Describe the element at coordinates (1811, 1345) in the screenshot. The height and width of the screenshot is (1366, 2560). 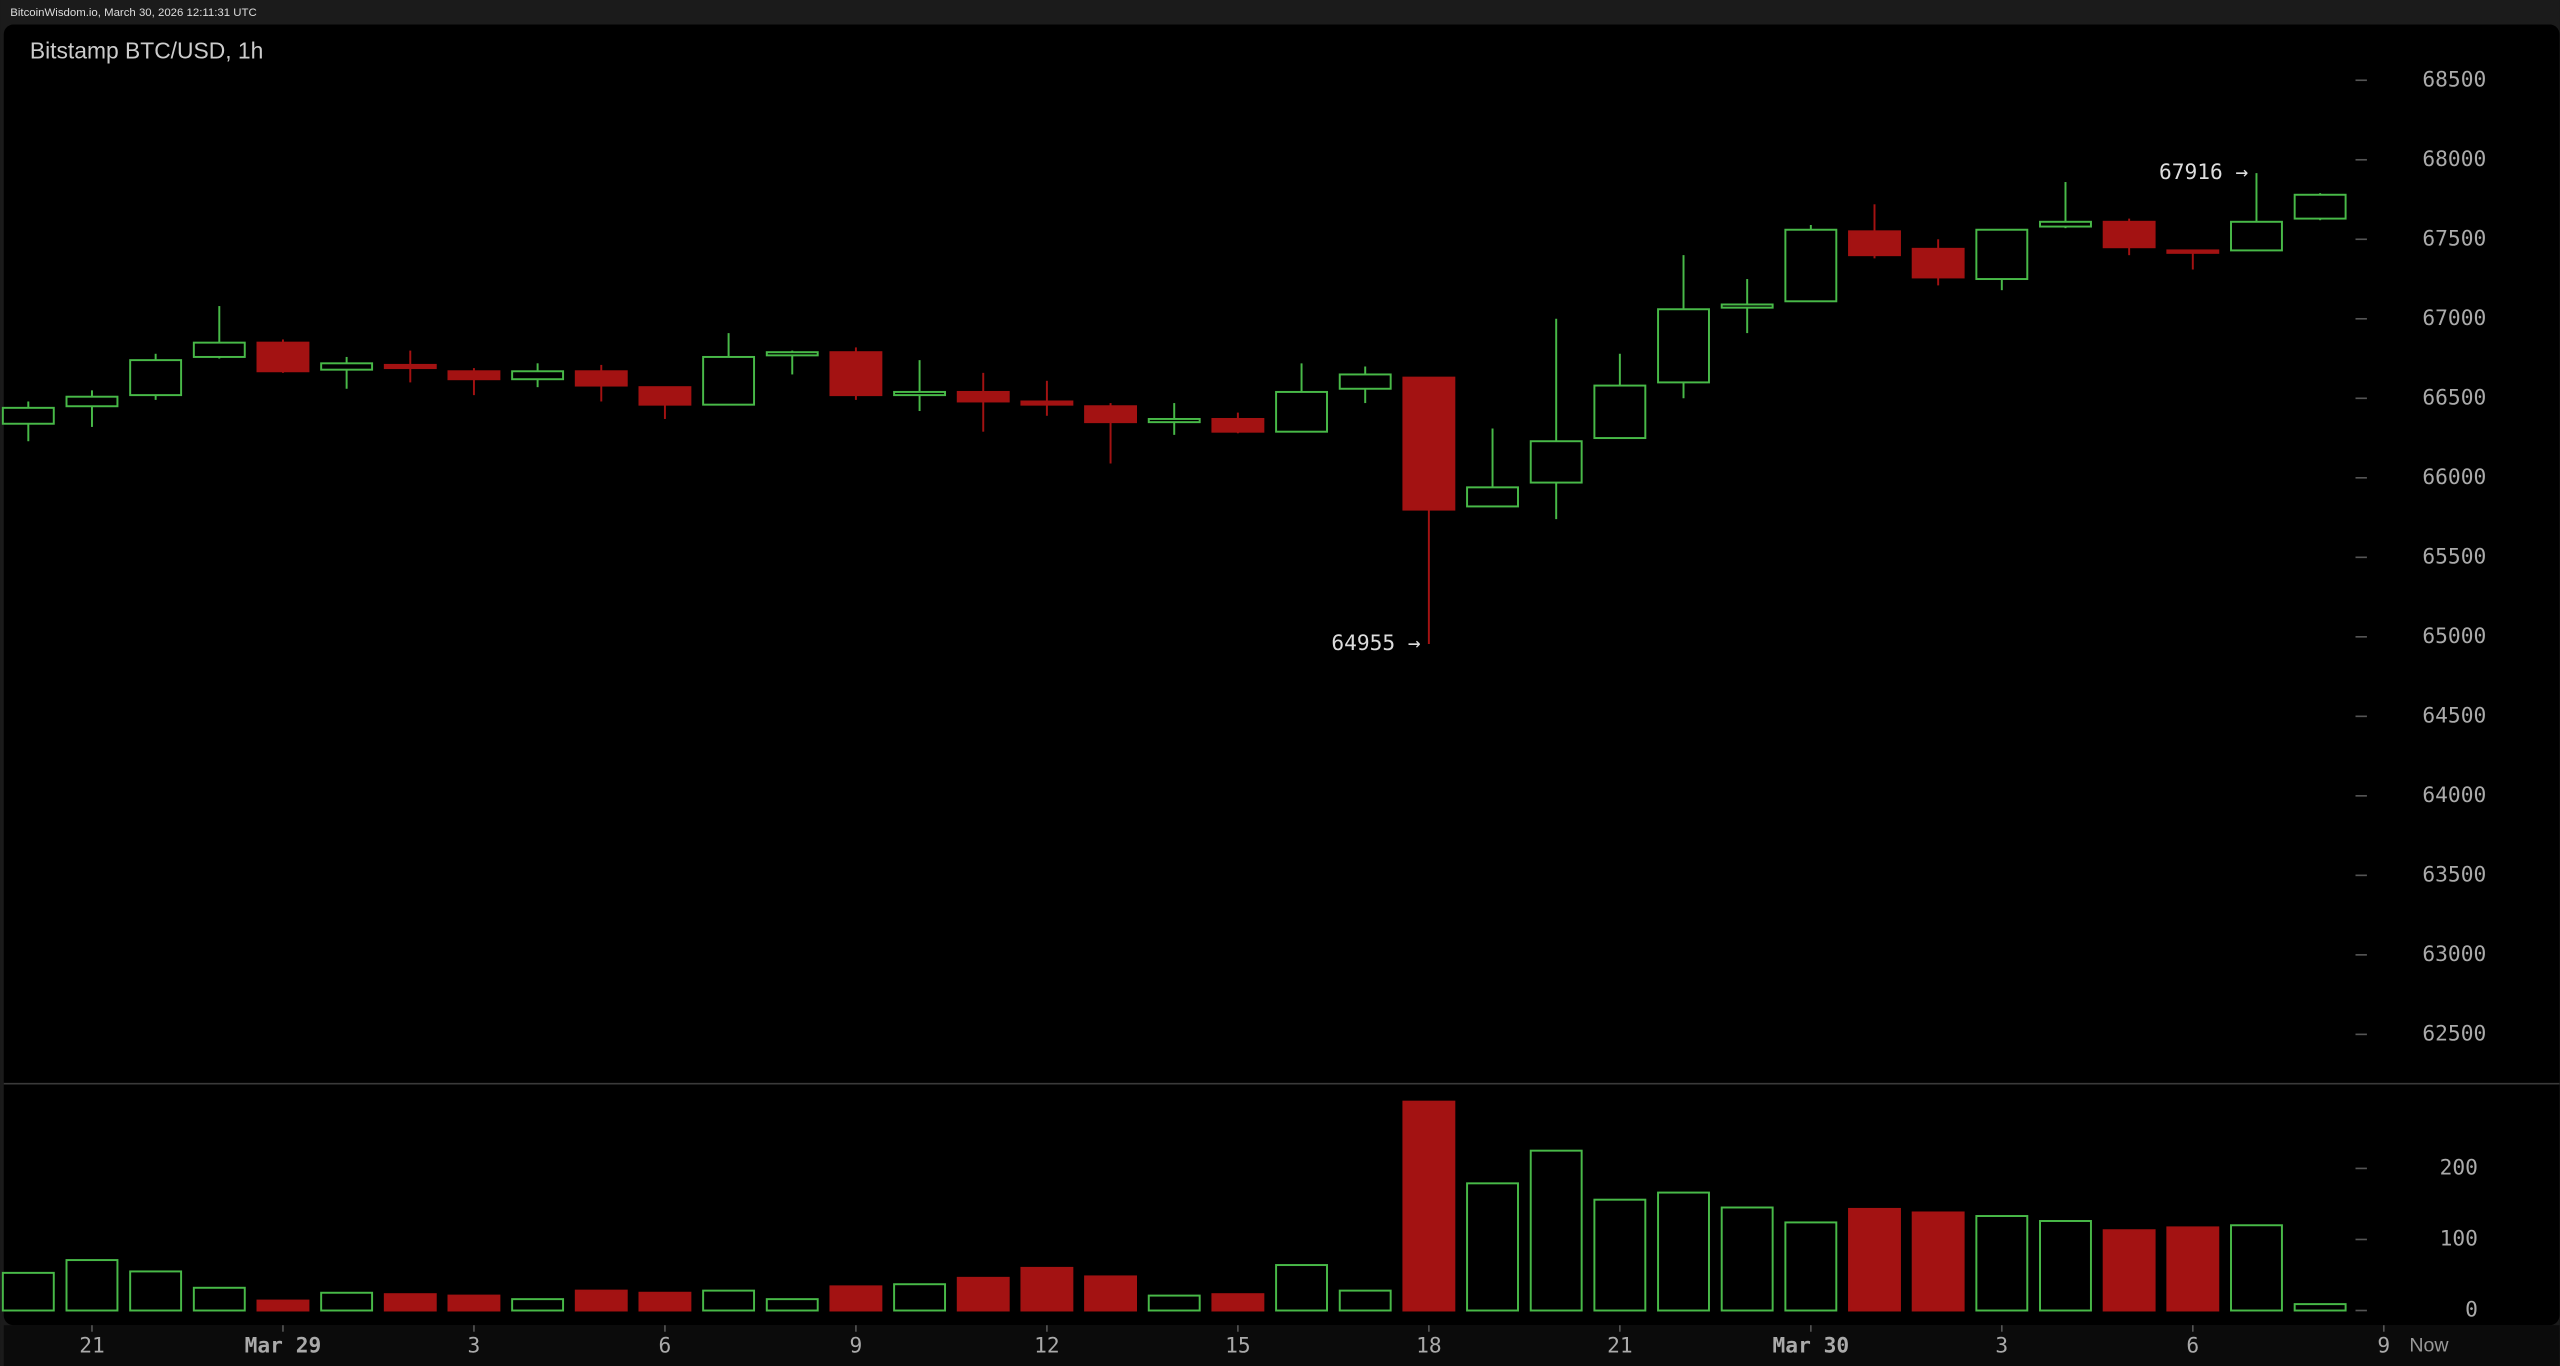
I see `x-tick-label: Mar 30` at that location.